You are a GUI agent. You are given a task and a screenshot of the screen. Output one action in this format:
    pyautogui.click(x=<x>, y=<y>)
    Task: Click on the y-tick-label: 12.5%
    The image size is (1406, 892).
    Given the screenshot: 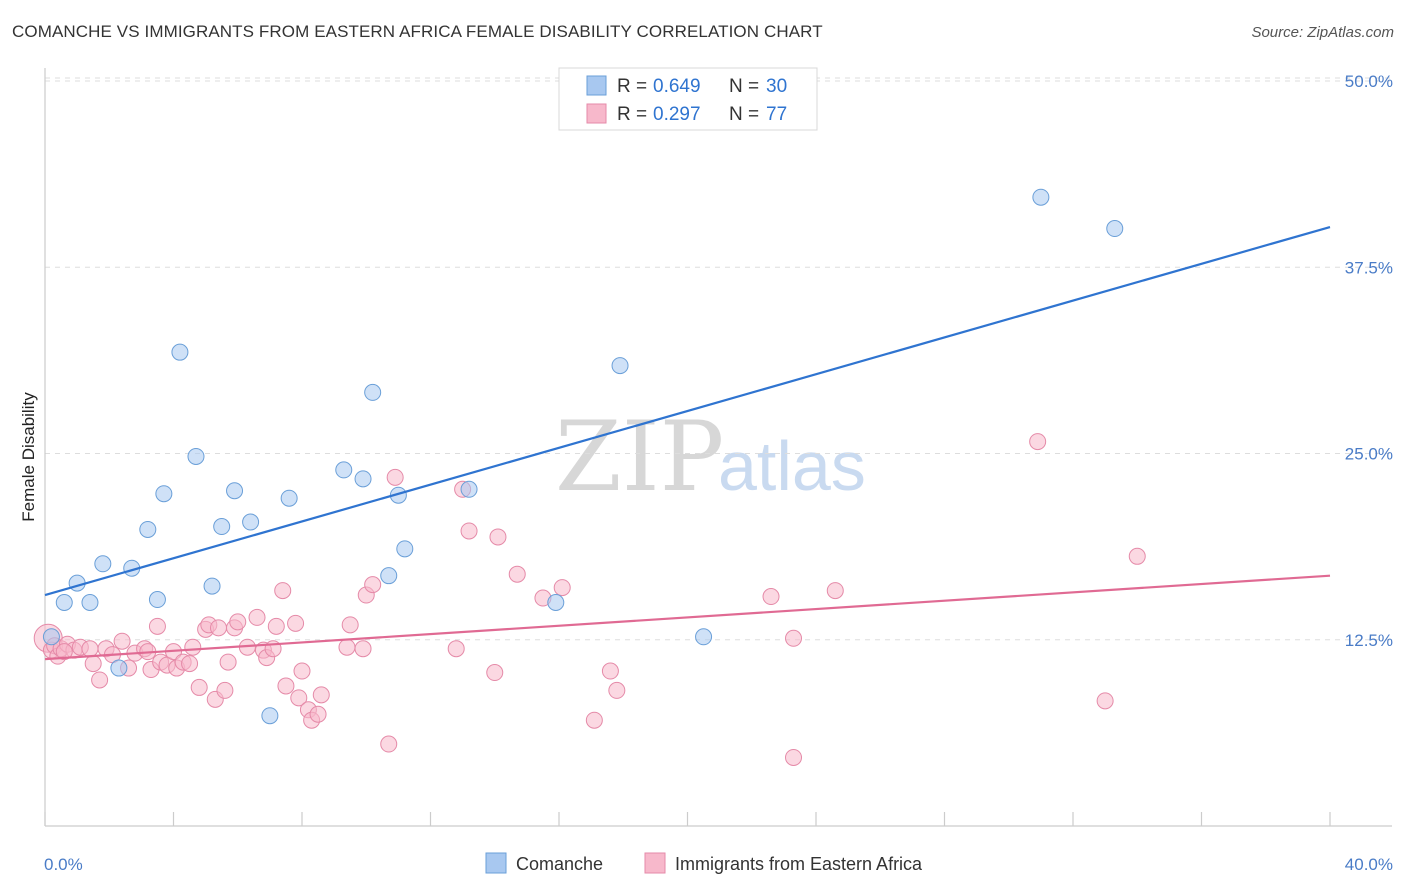 What is the action you would take?
    pyautogui.click(x=1369, y=640)
    